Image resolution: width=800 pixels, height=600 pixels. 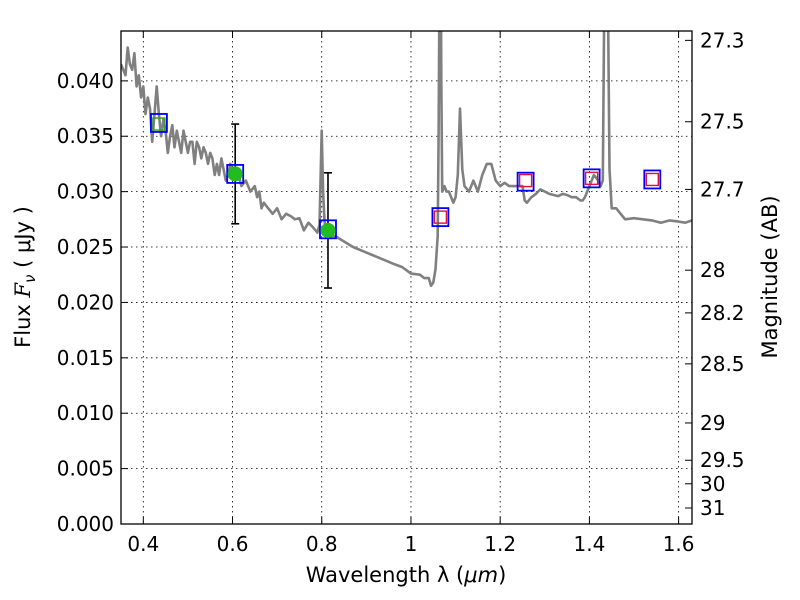 I want to click on magnitude-tick-label: 27.7, so click(x=722, y=189).